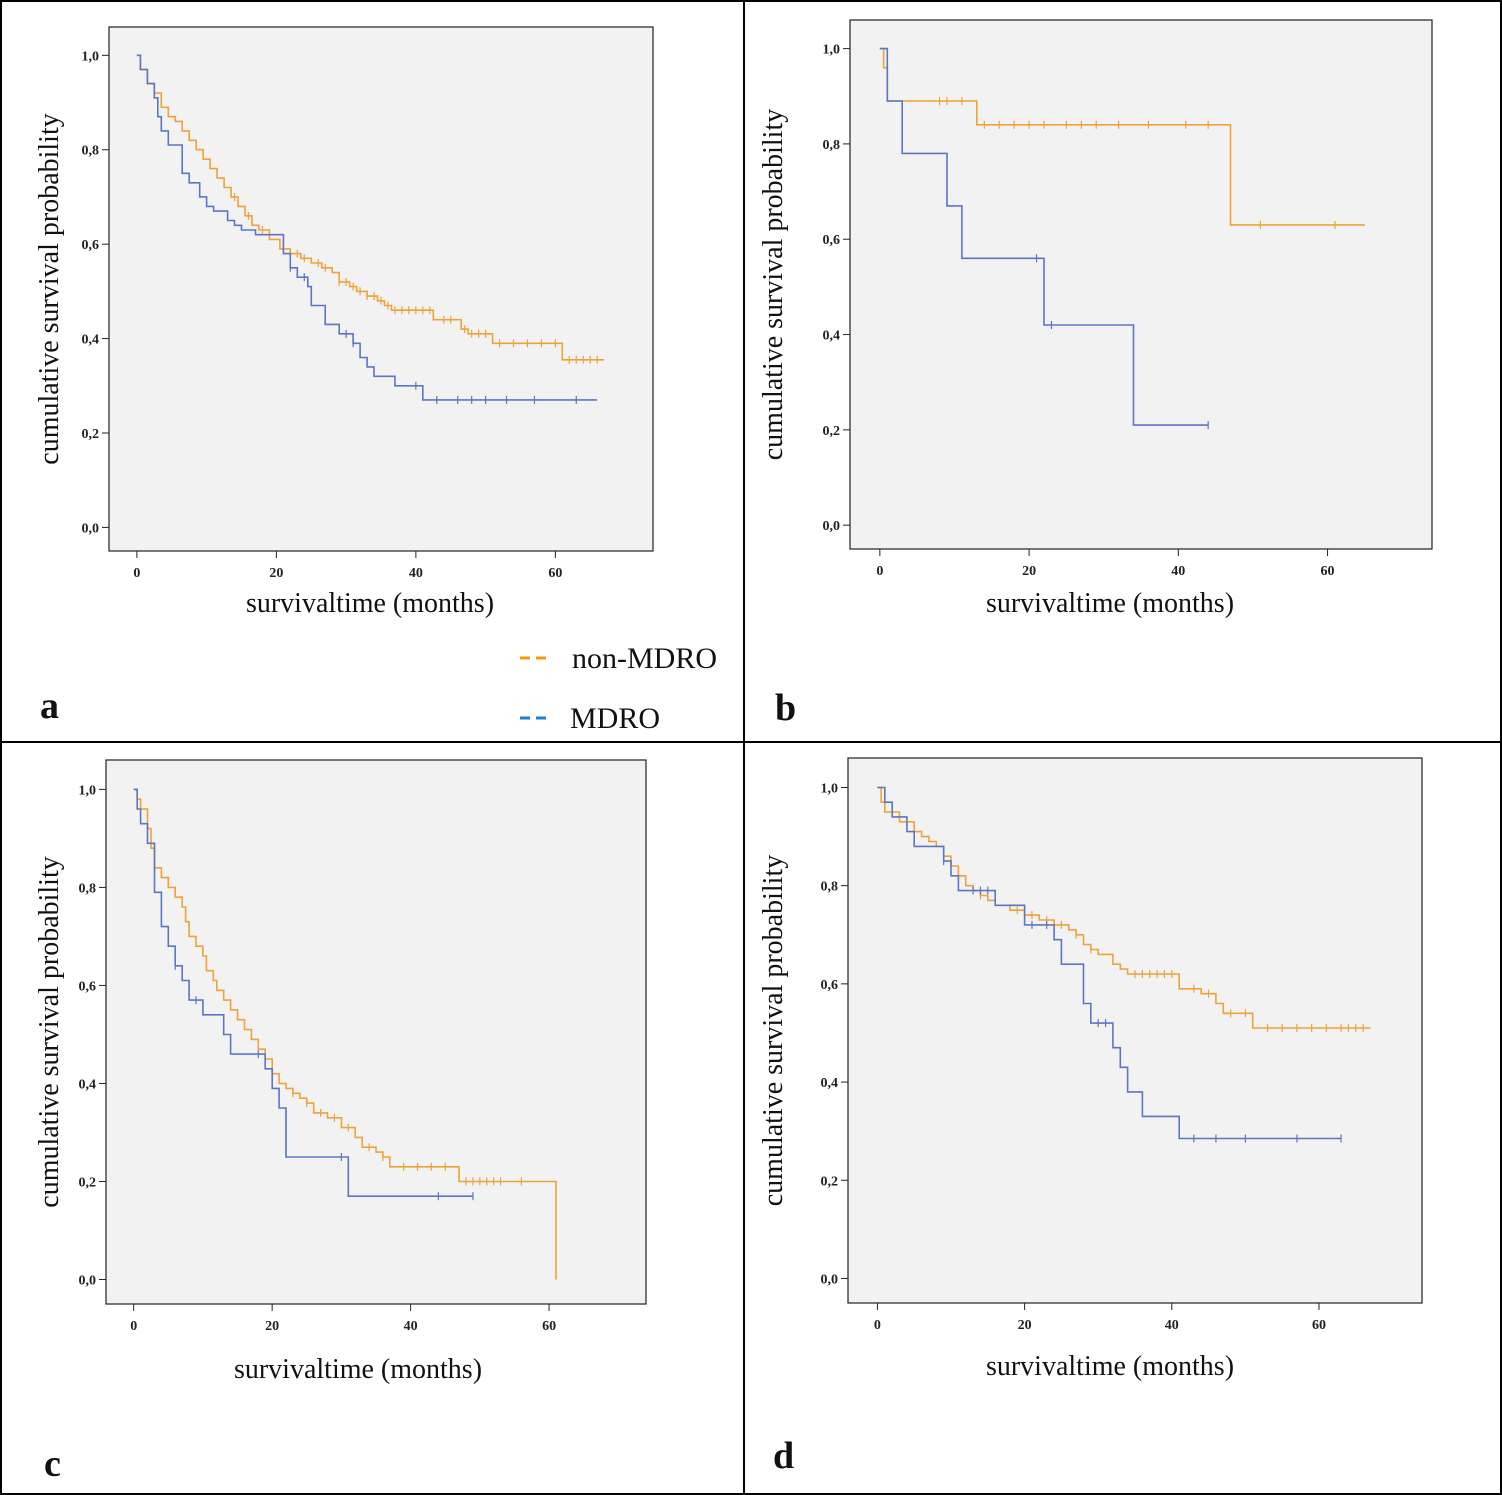  I want to click on legend-label-mdro: MDRO, so click(615, 718).